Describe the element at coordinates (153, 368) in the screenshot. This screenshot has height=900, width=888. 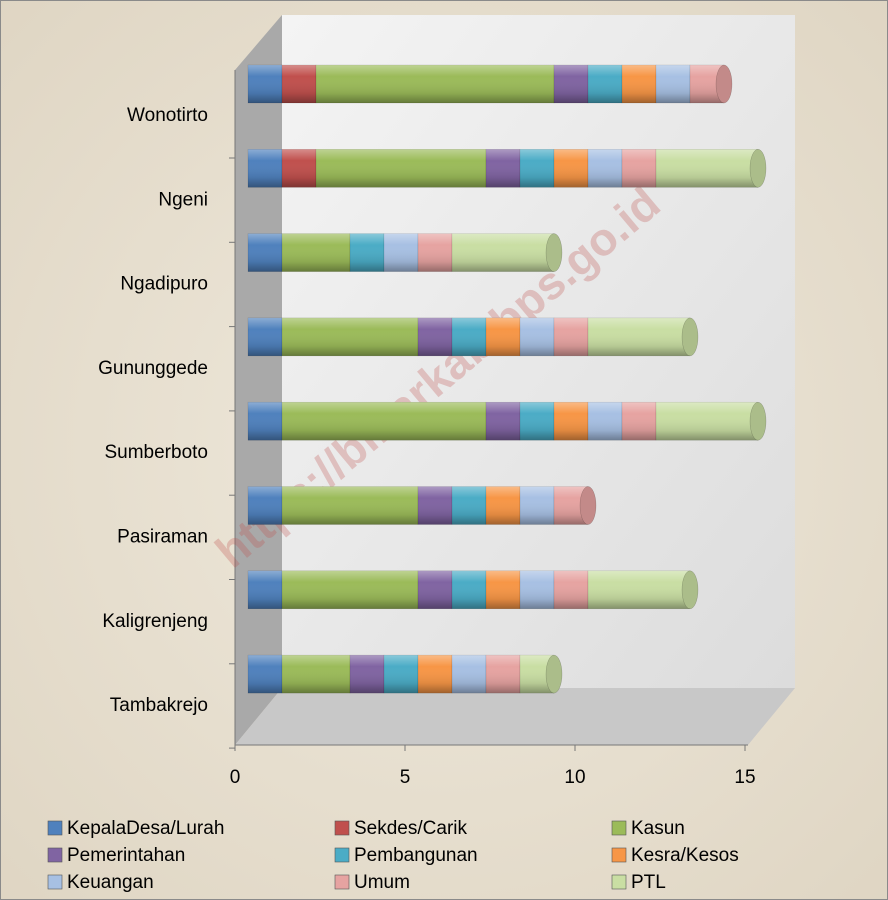
I see `y-tick-label: Gununggede` at that location.